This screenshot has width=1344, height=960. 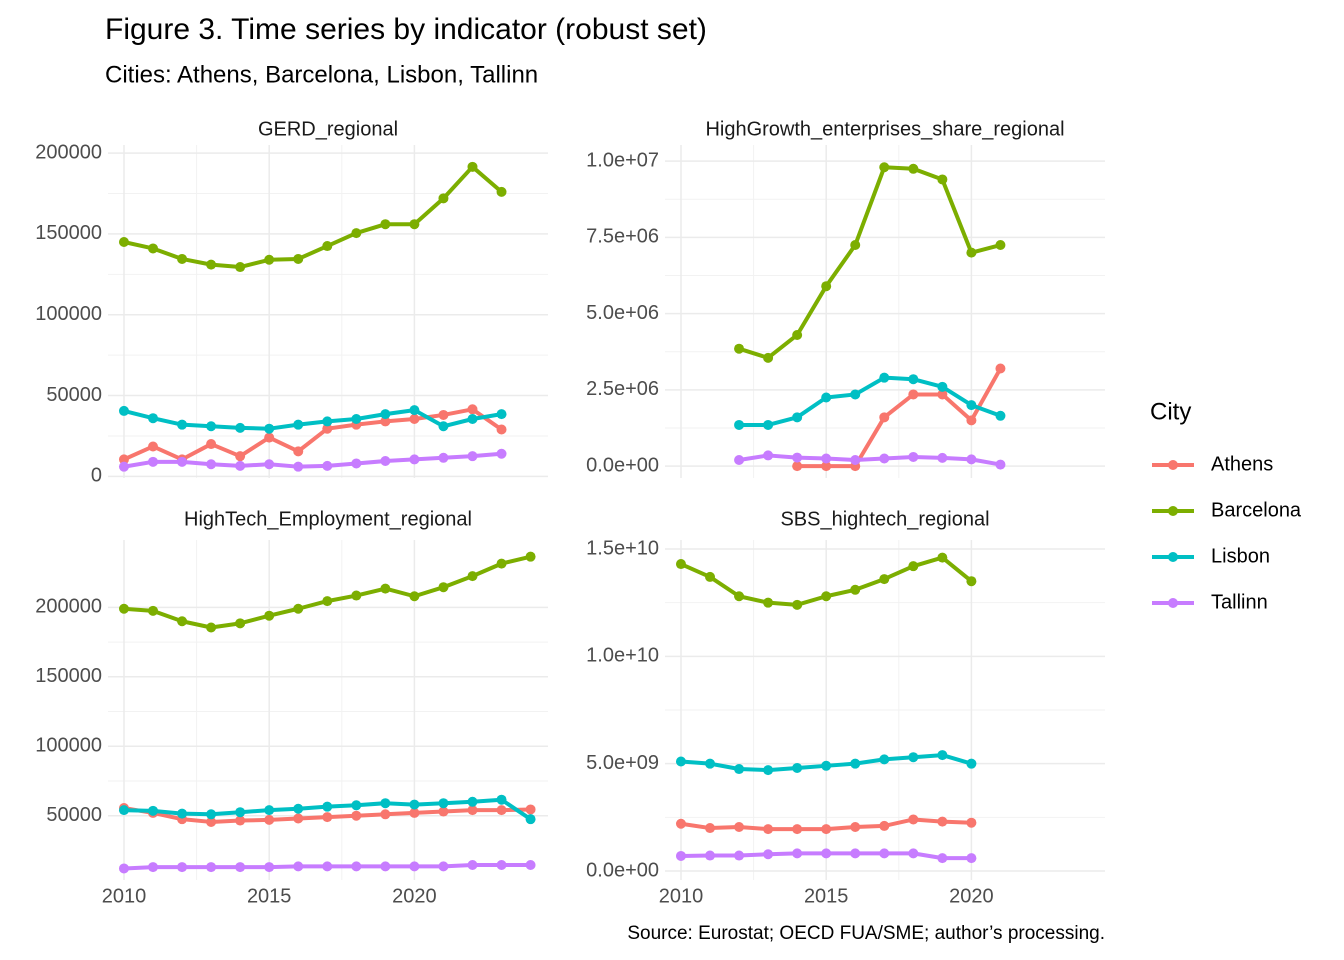 What do you see at coordinates (1242, 464) in the screenshot?
I see `legend-label: Athens` at bounding box center [1242, 464].